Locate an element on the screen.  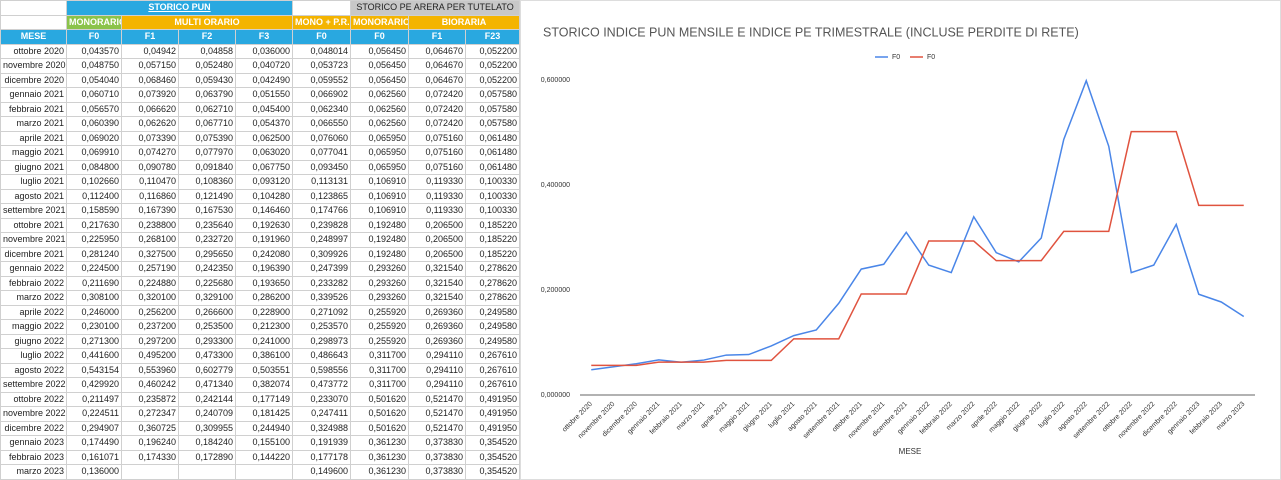
column-header: F23 is located at coordinates (493, 37).